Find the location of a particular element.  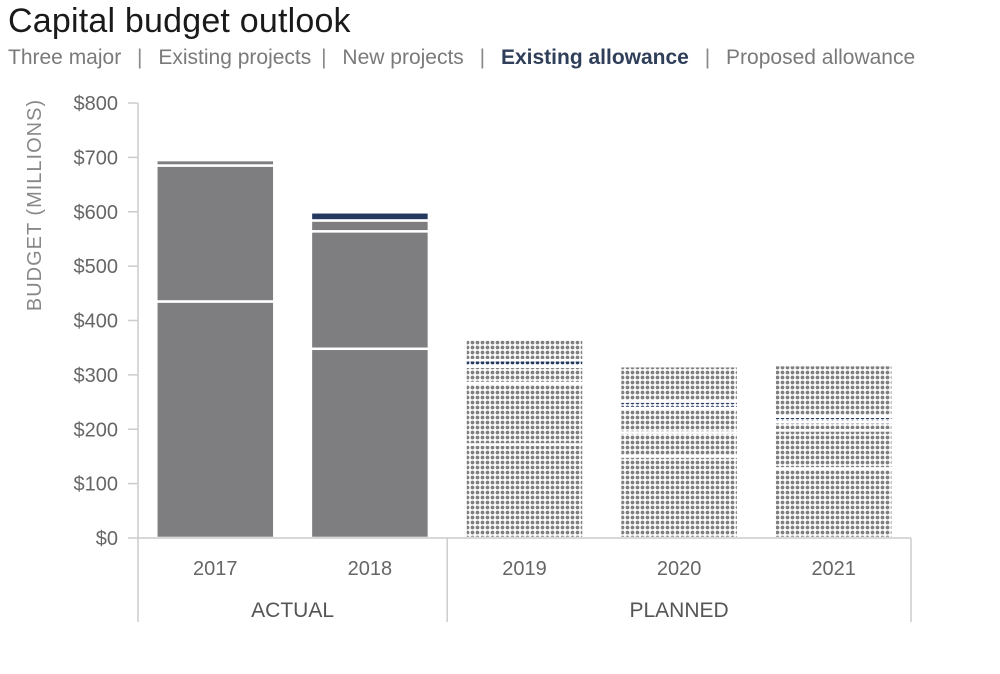

x-tick-label: 2019 is located at coordinates (524, 569).